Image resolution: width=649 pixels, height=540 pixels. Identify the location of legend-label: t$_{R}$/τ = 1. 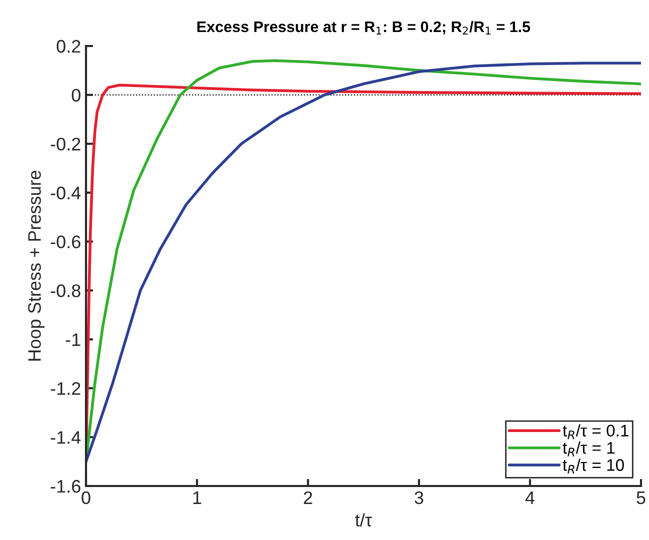
(588, 449).